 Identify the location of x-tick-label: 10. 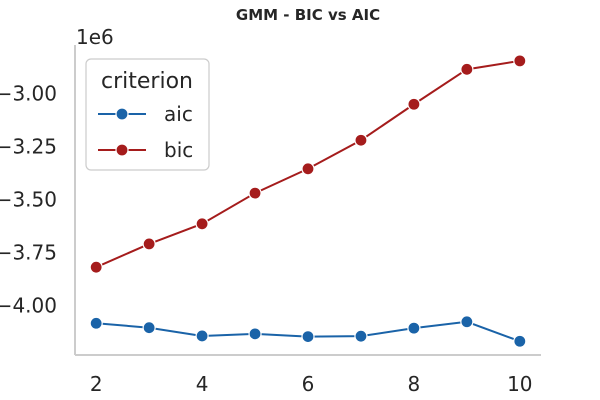
(519, 384).